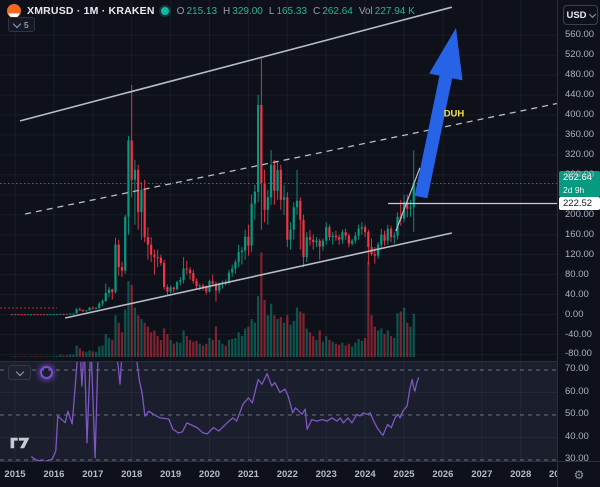  Describe the element at coordinates (577, 274) in the screenshot. I see `price-tick-label: 80.00` at that location.